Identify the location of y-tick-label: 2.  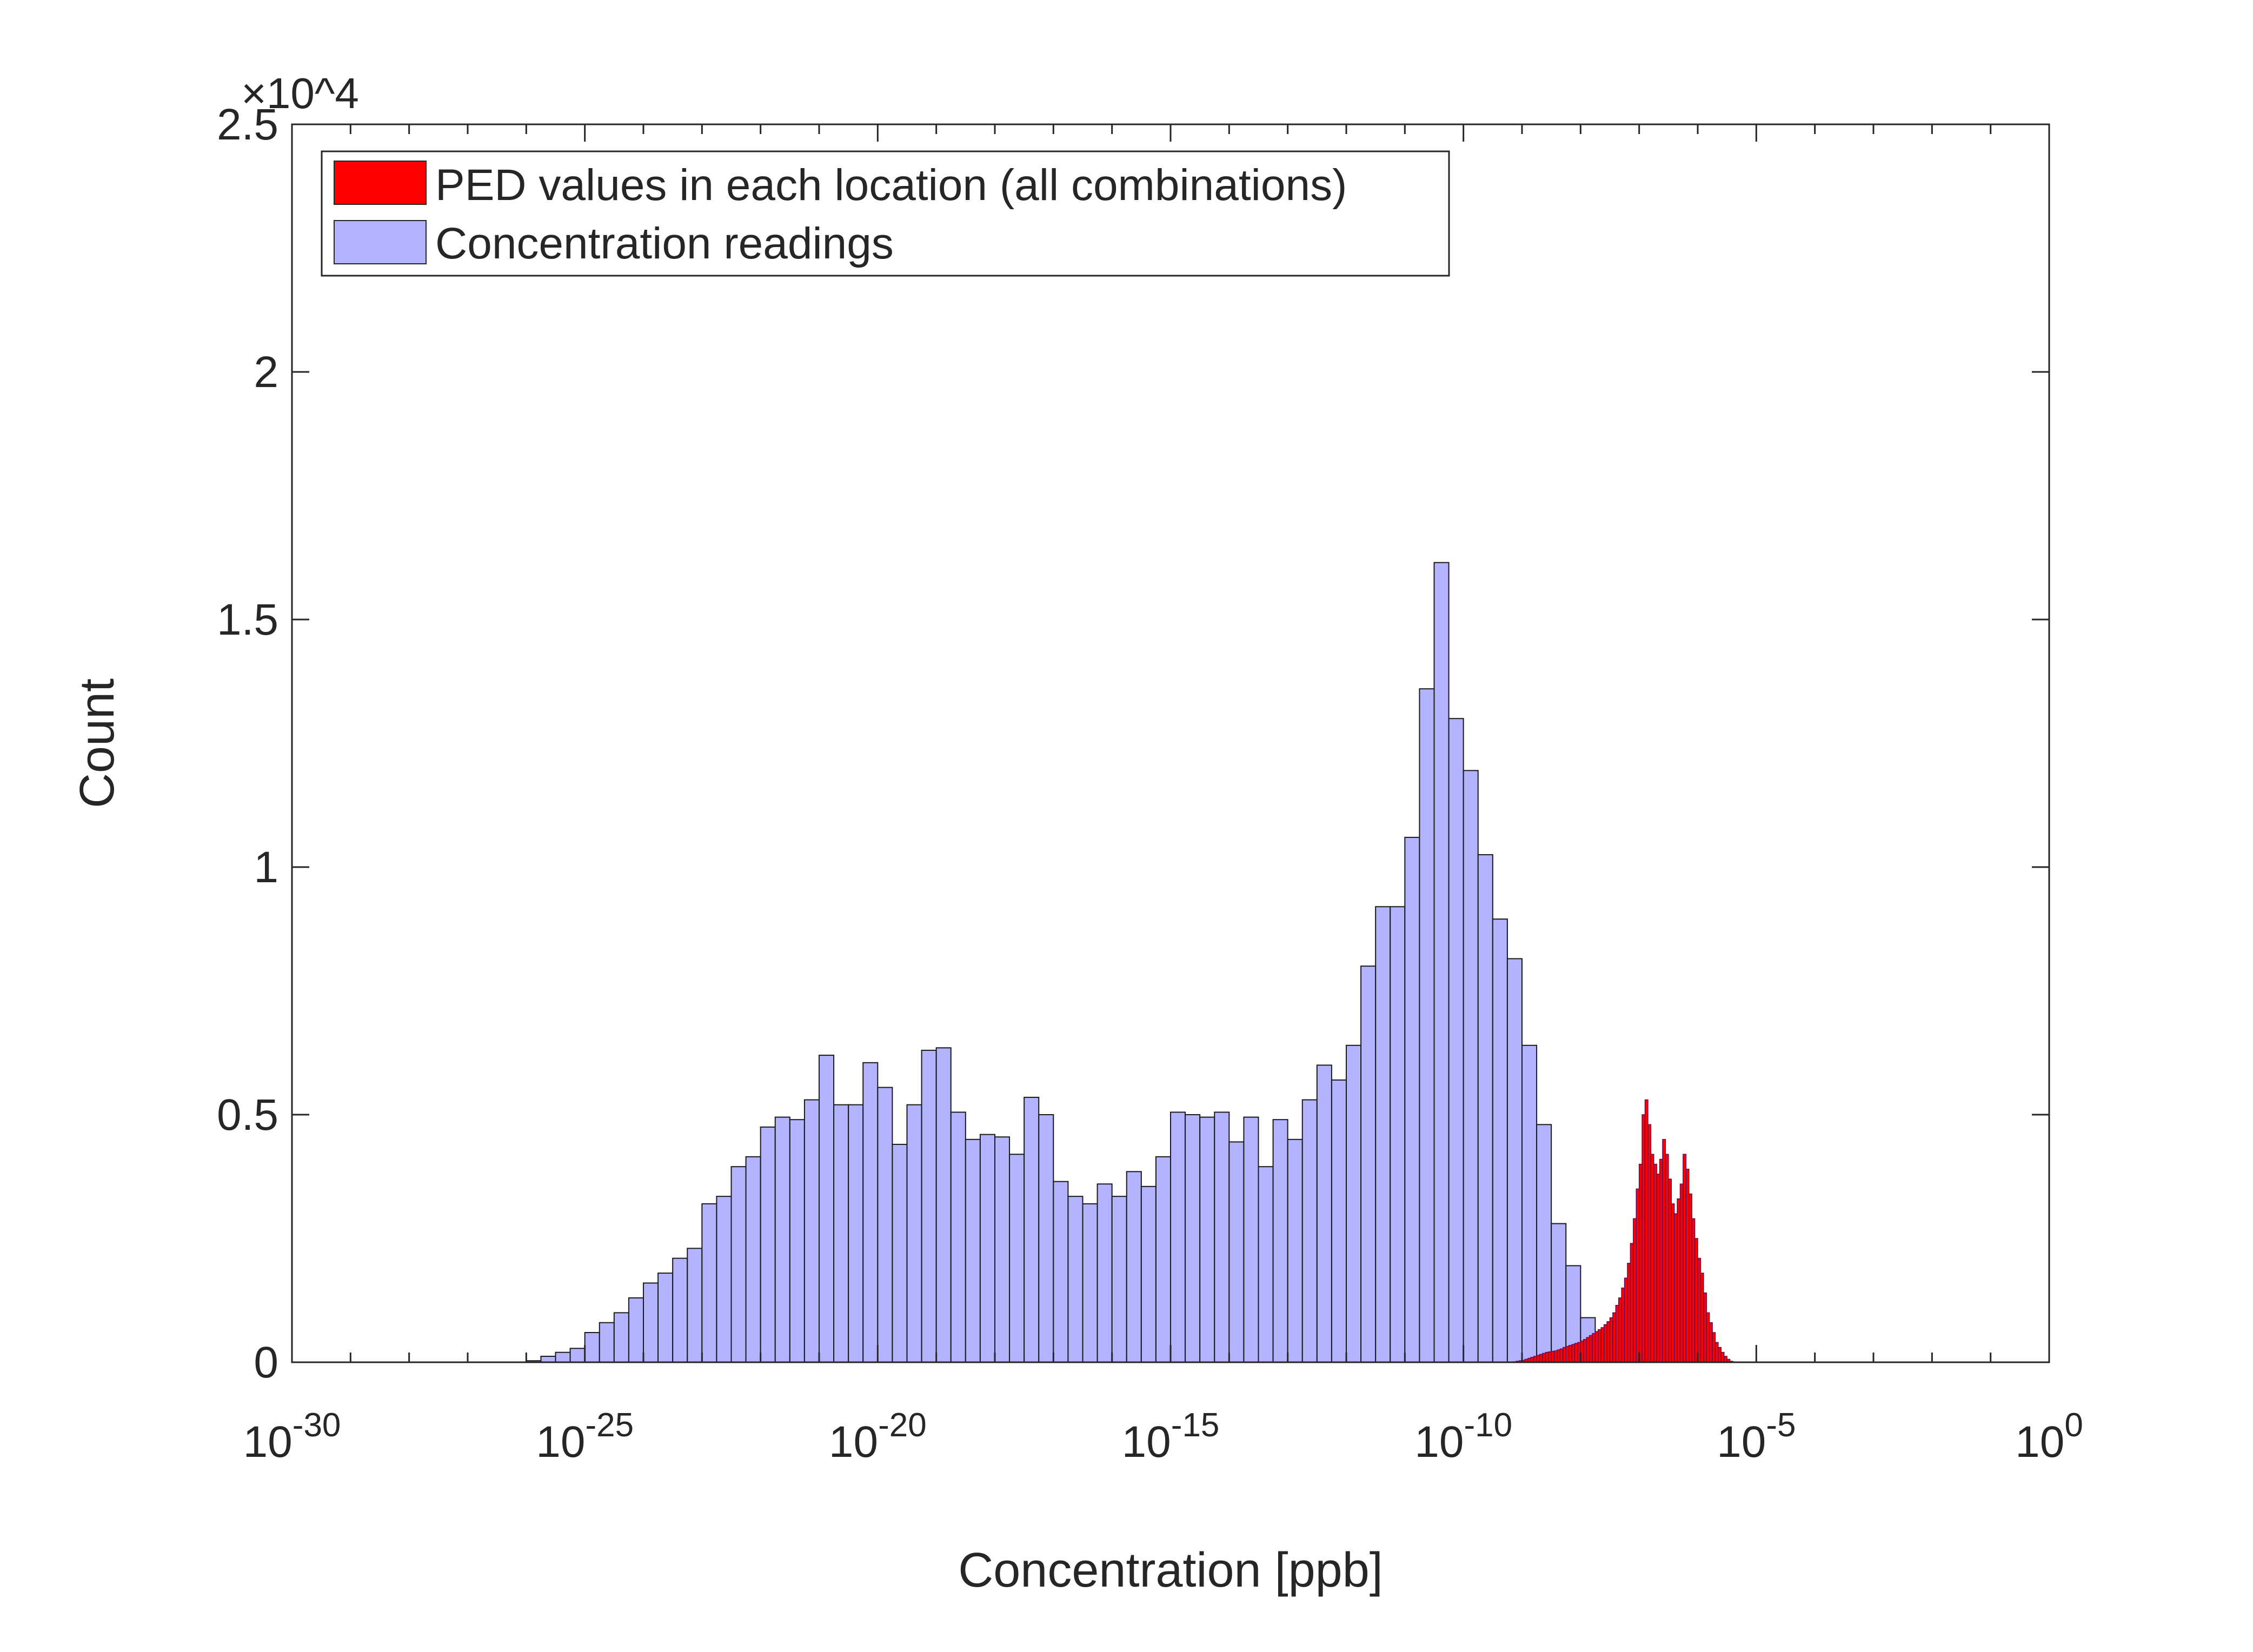
(266, 372).